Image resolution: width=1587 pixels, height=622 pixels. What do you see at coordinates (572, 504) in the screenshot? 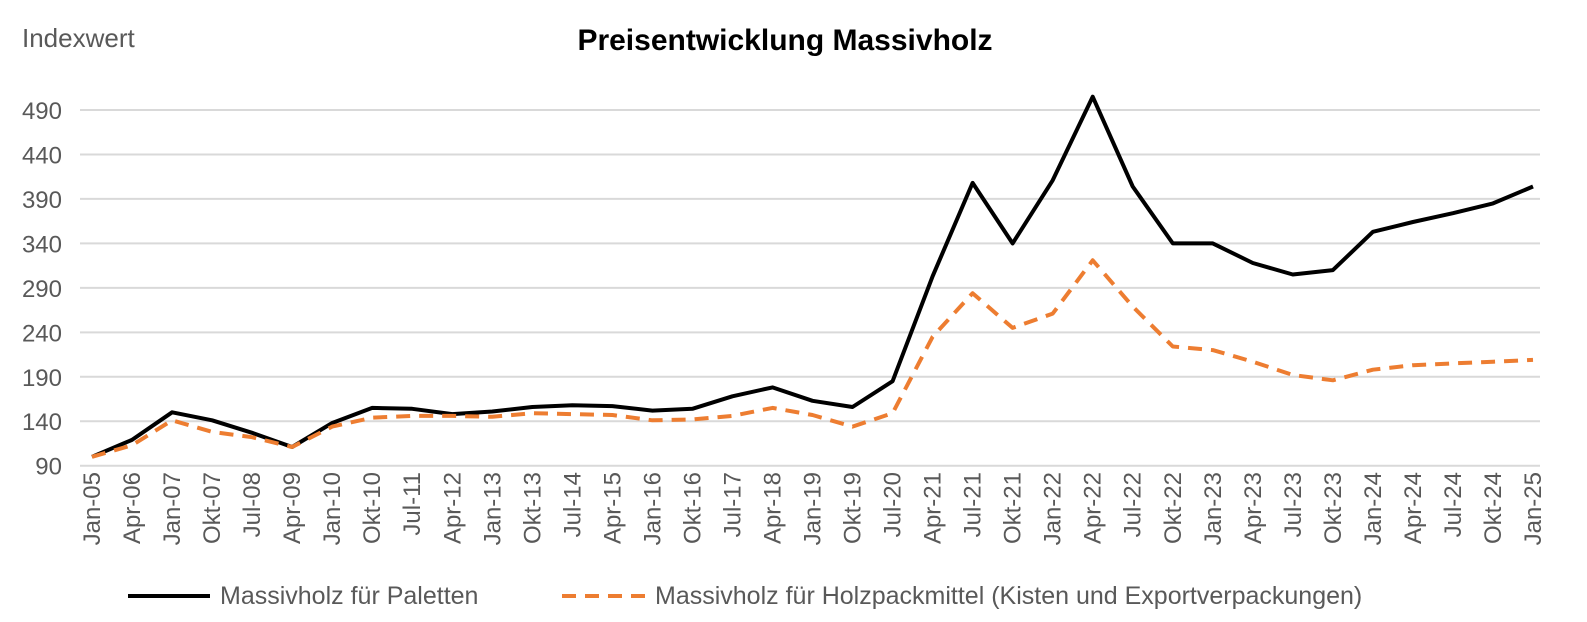
I see `x-tick-label: Jul-14` at bounding box center [572, 504].